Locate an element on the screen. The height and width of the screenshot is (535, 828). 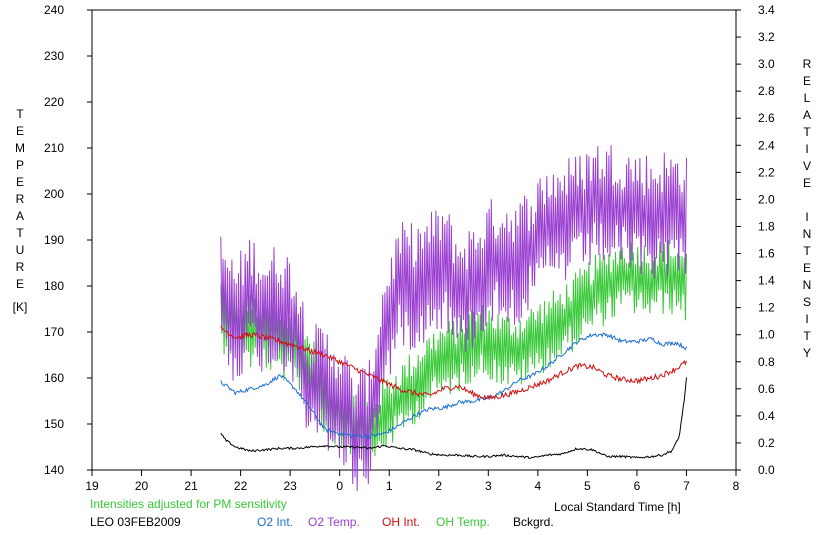
left-tick-label: 180 is located at coordinates (54, 286).